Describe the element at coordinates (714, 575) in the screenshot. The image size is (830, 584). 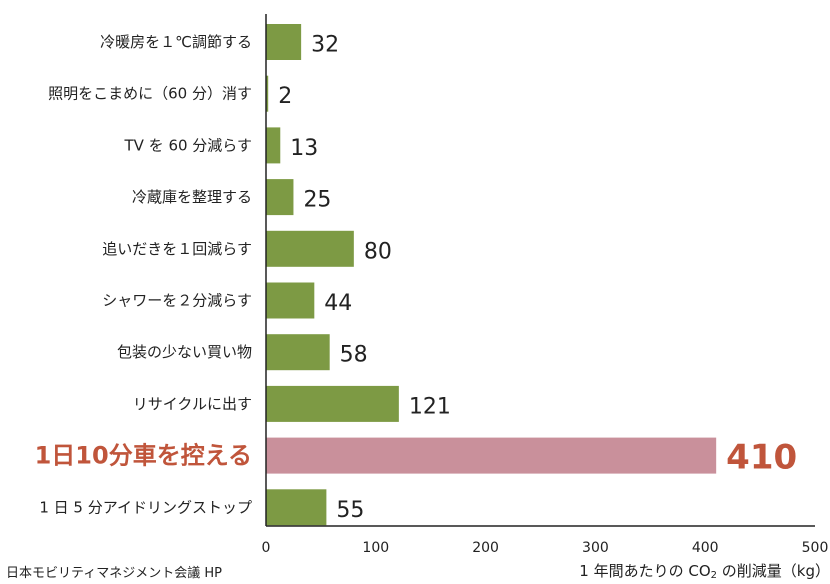
I see `x-axis-title-subscript: 2` at that location.